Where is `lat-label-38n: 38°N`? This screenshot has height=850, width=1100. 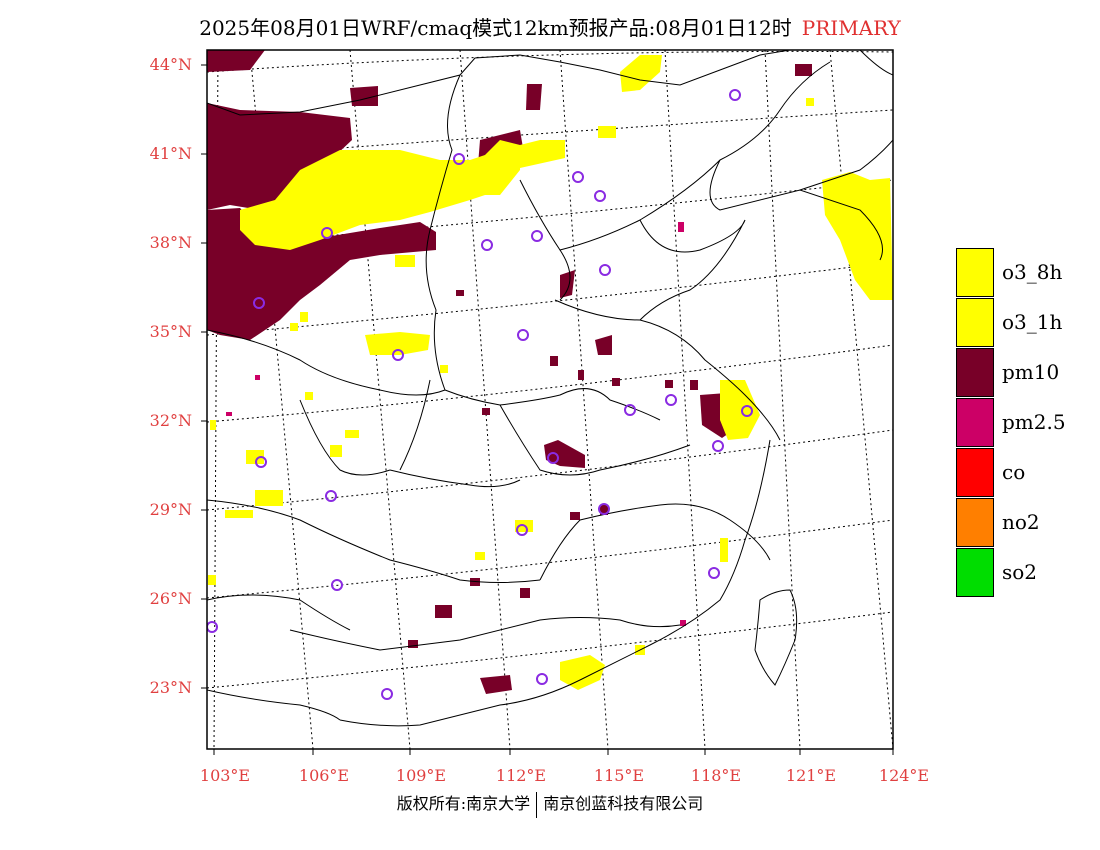 lat-label-38n: 38°N is located at coordinates (170, 242).